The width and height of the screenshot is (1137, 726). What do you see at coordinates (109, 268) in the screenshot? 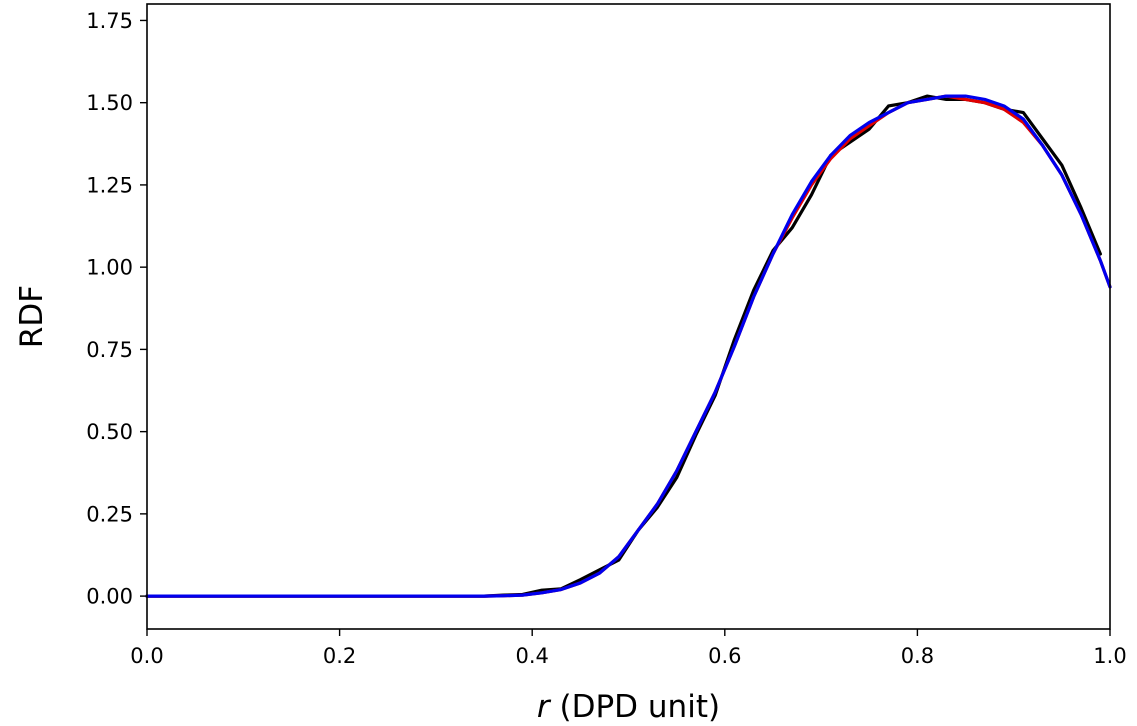
I see `y-tick-label: 1.00` at bounding box center [109, 268].